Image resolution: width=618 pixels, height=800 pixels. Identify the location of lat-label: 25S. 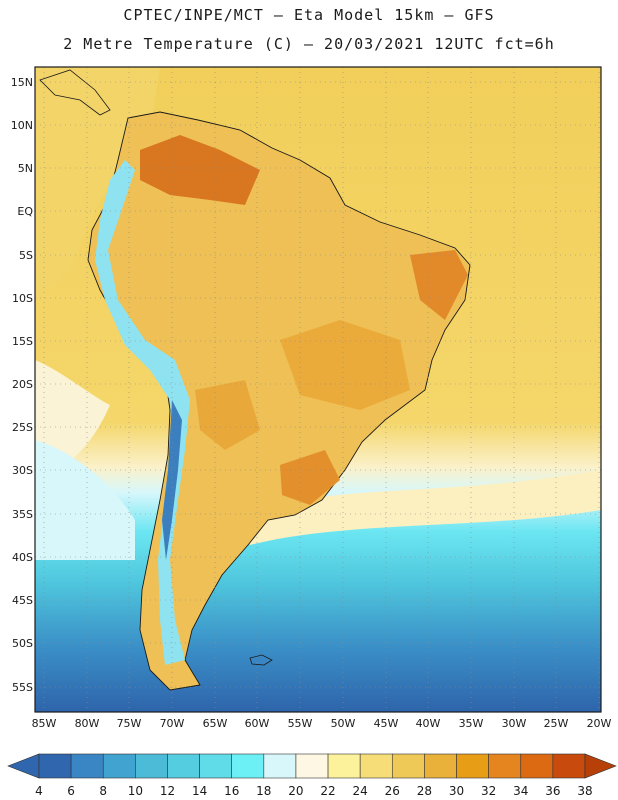
(22, 427).